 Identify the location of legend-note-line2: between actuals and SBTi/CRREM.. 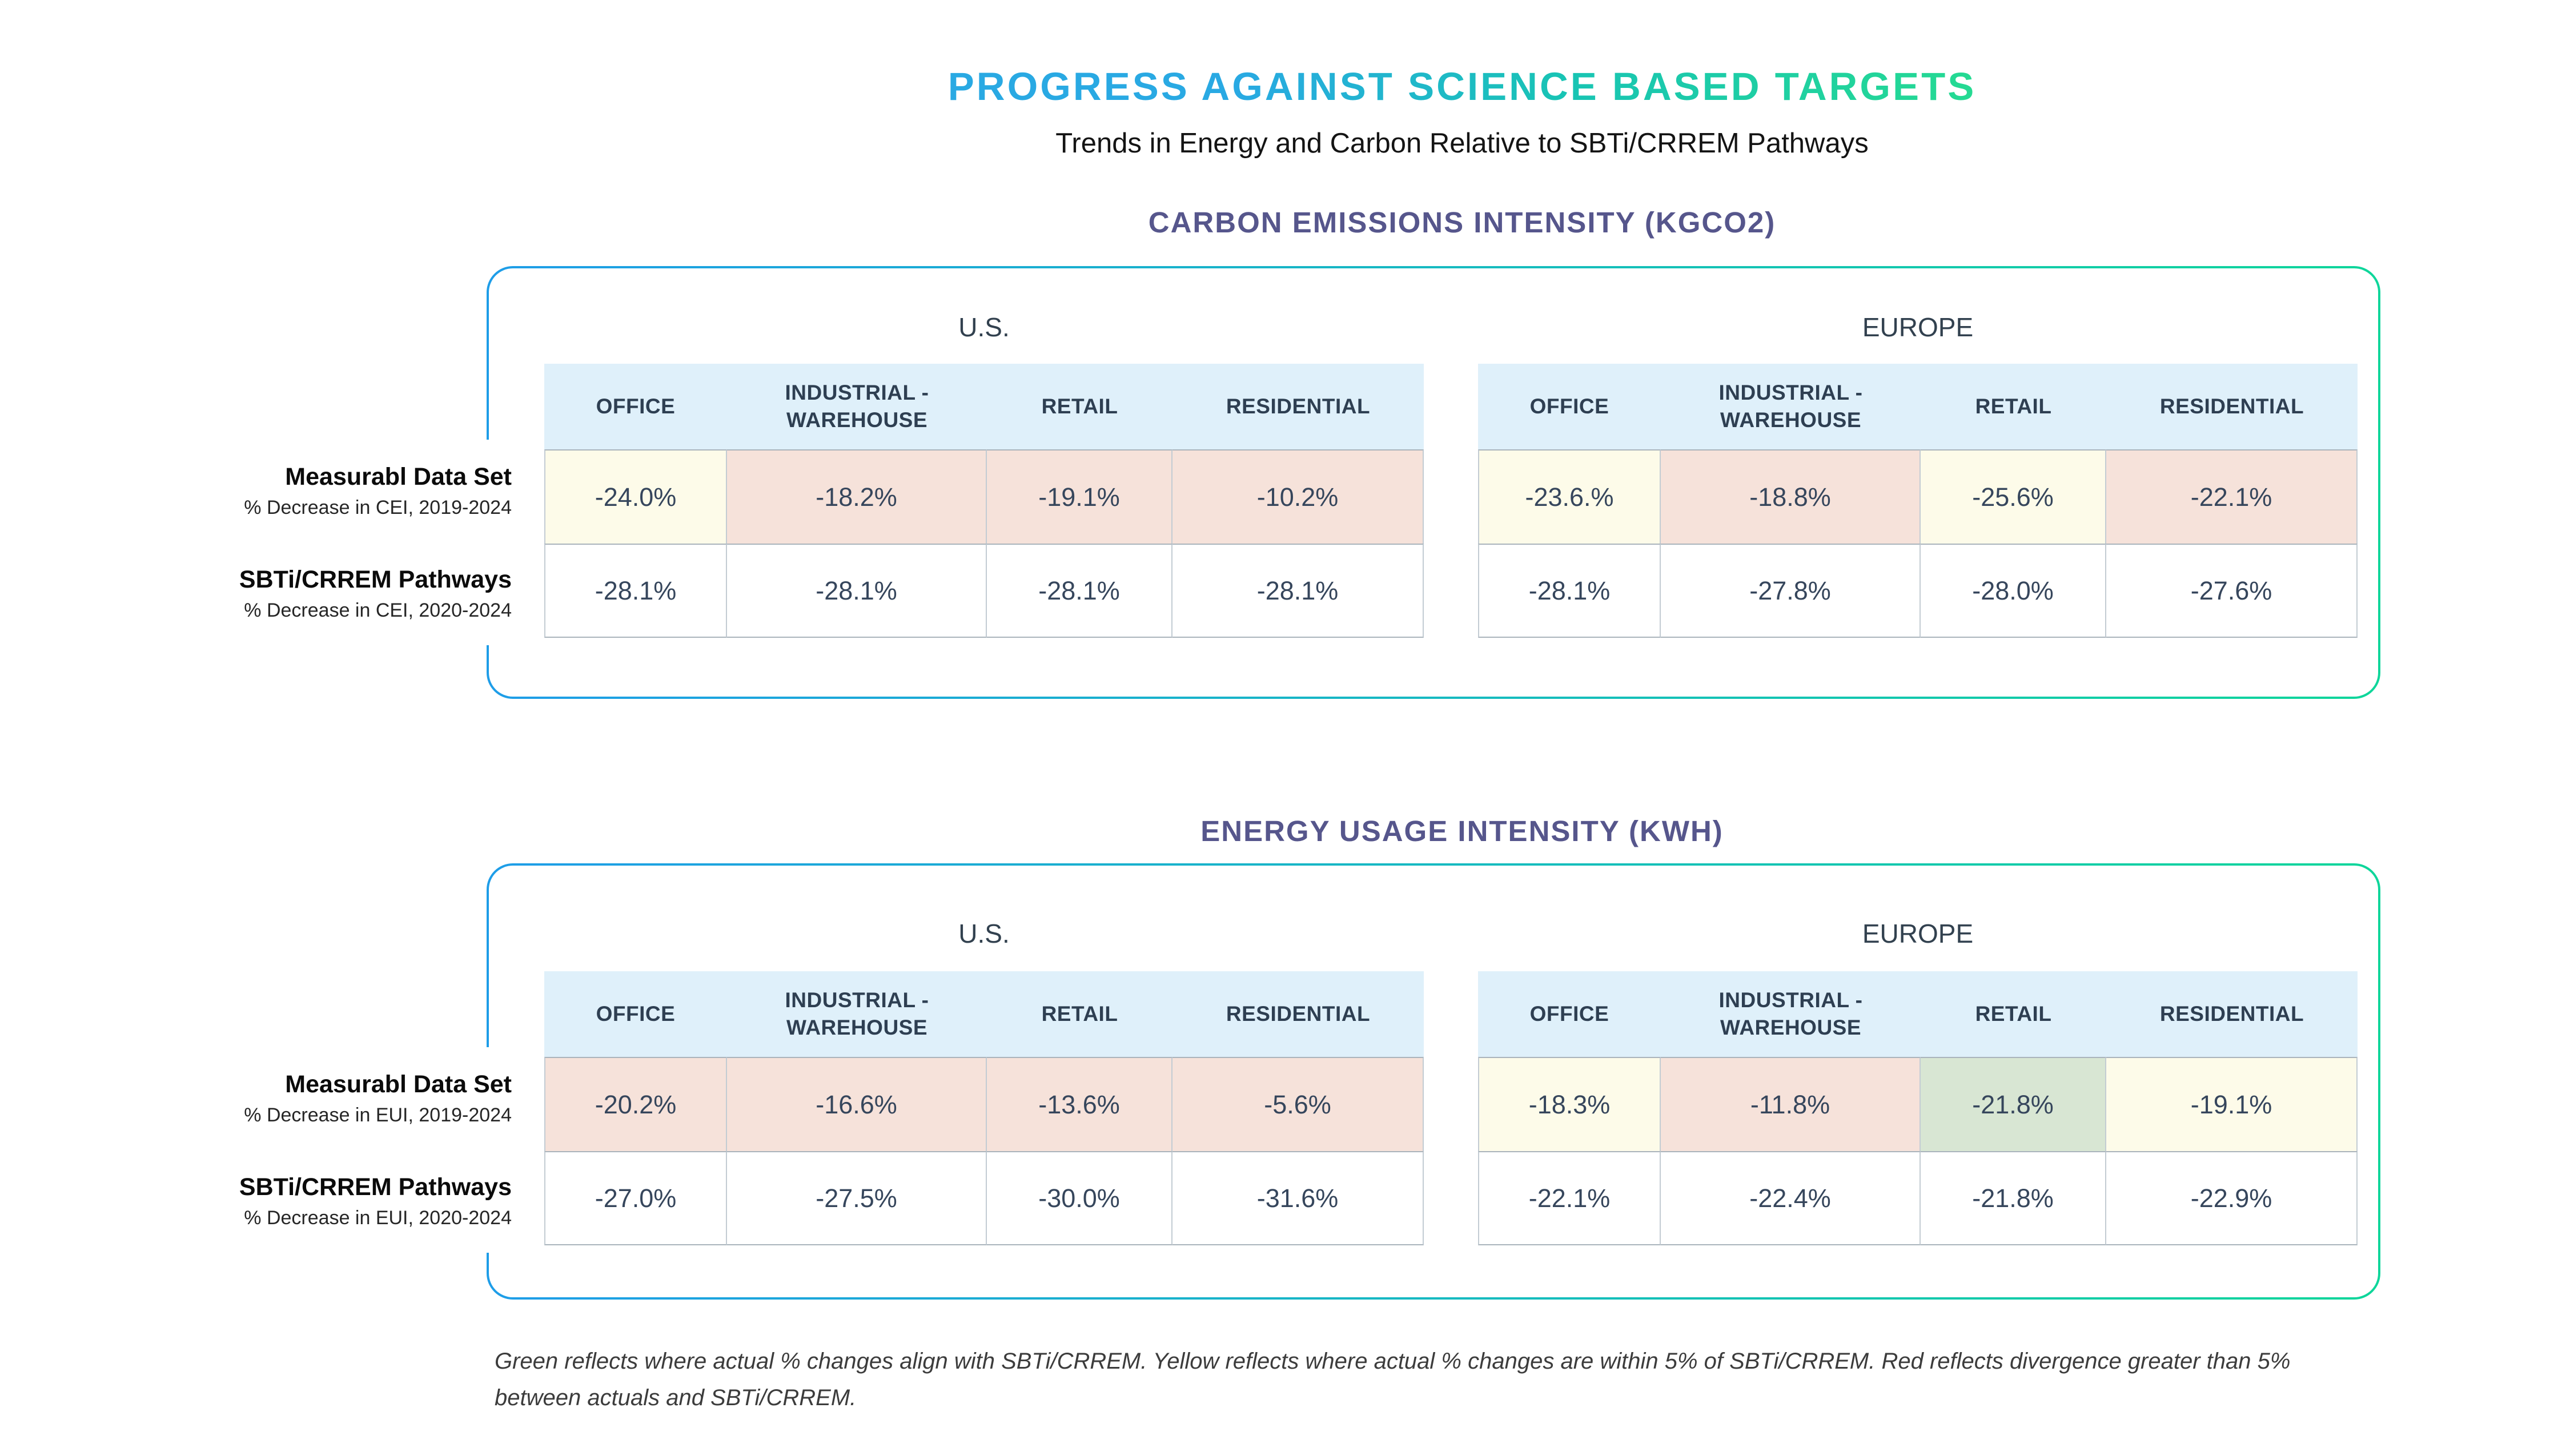
(676, 1397).